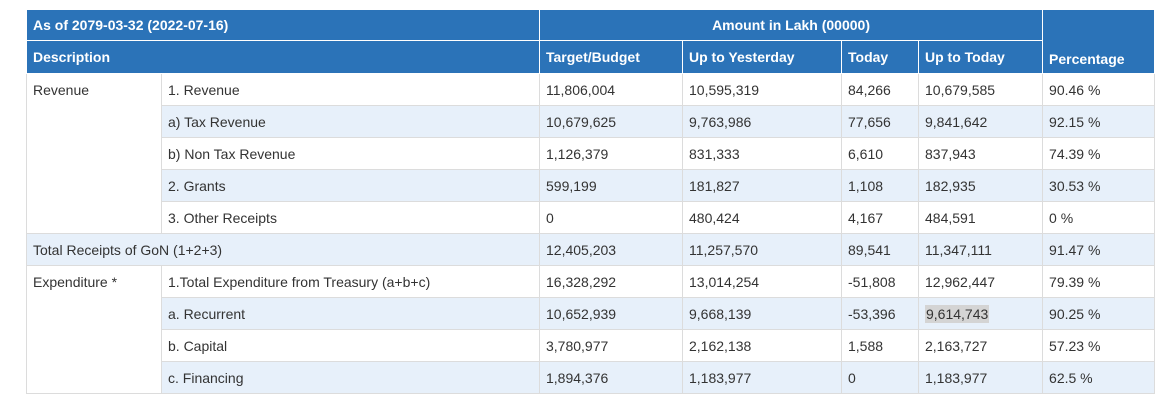  What do you see at coordinates (880, 121) in the screenshot?
I see `today-cell: 77,656` at bounding box center [880, 121].